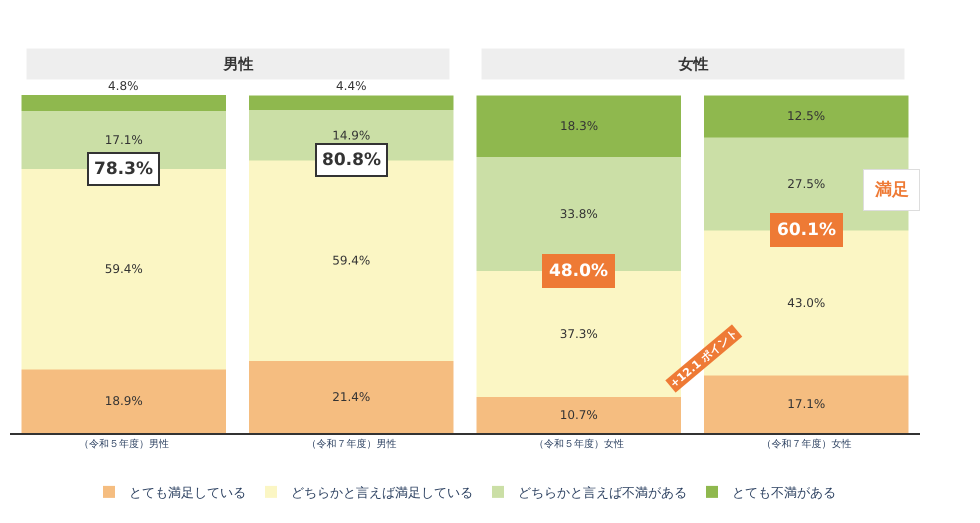 This screenshot has height=523, width=980. What do you see at coordinates (578, 271) in the screenshot?
I see `annotation: 48.0%` at bounding box center [578, 271].